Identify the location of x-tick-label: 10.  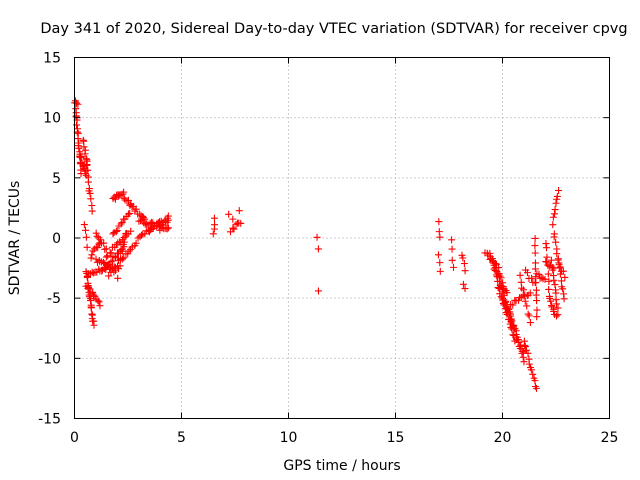
(289, 438).